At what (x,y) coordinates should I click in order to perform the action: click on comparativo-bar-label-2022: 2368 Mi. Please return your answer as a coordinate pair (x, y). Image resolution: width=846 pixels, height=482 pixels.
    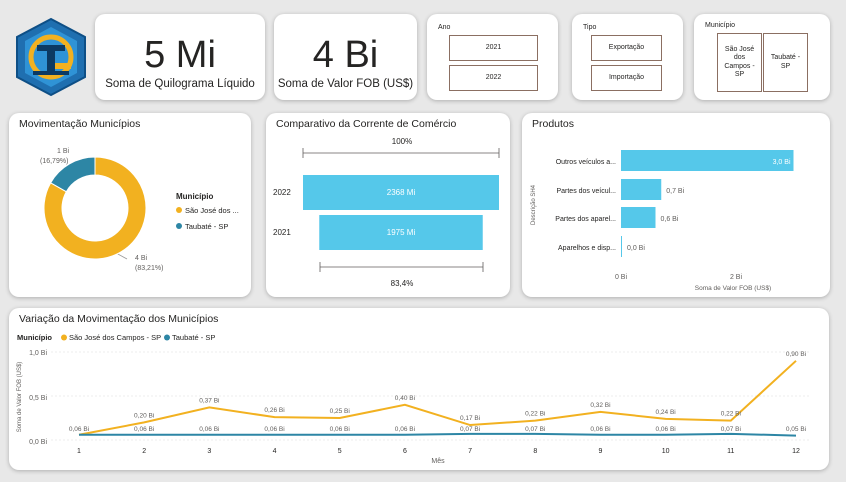
    Looking at the image, I should click on (401, 192).